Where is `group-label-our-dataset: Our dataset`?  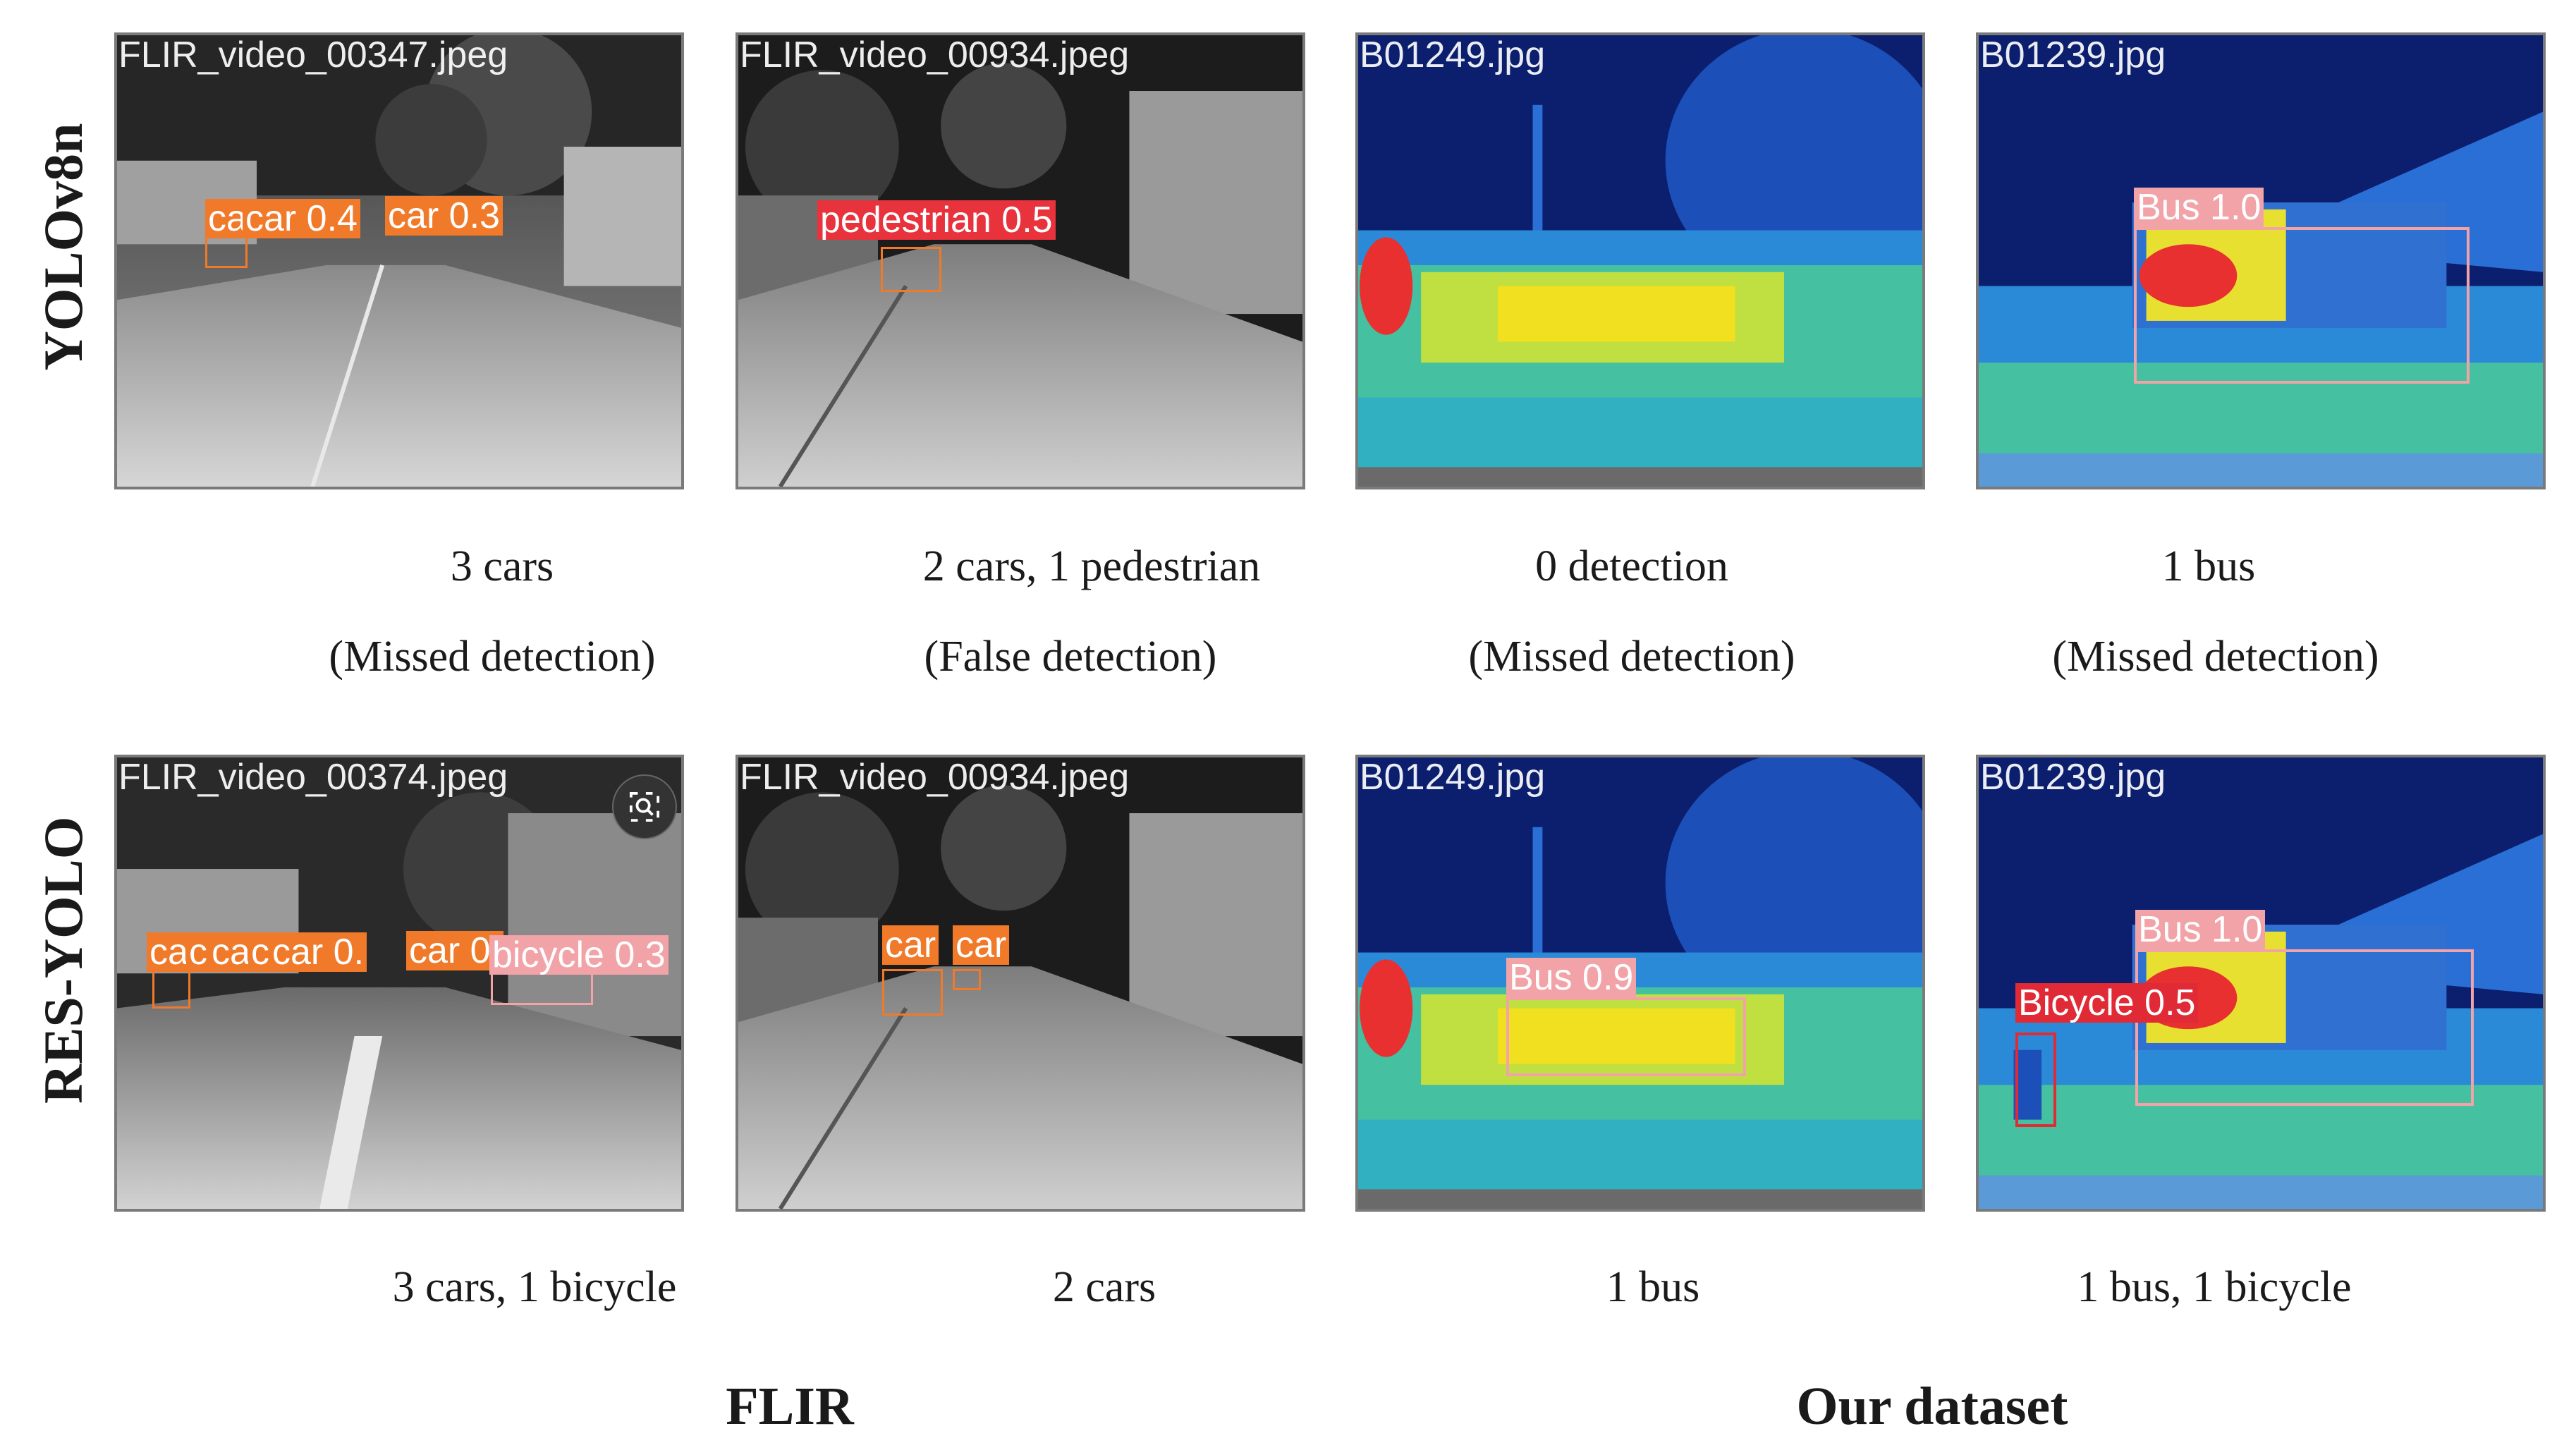 group-label-our-dataset: Our dataset is located at coordinates (1932, 1406).